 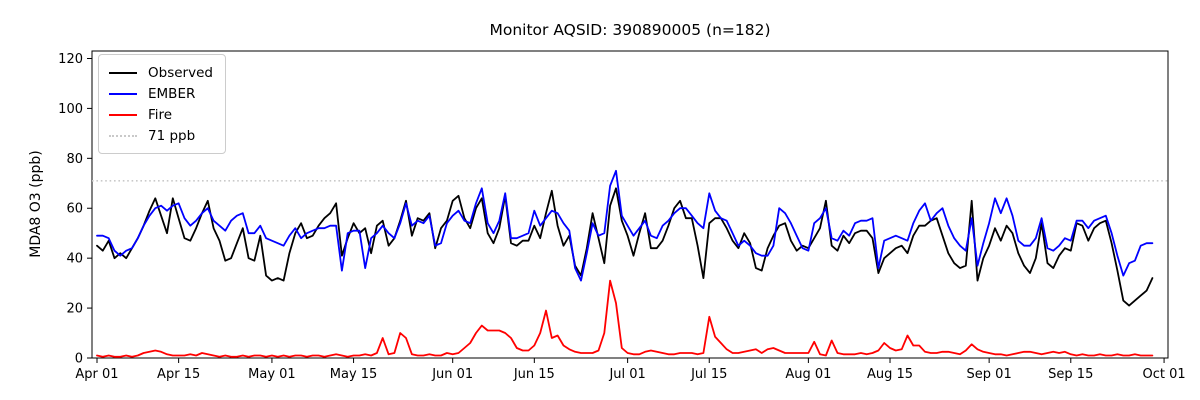 I want to click on fire-line-swatch, so click(x=123, y=114).